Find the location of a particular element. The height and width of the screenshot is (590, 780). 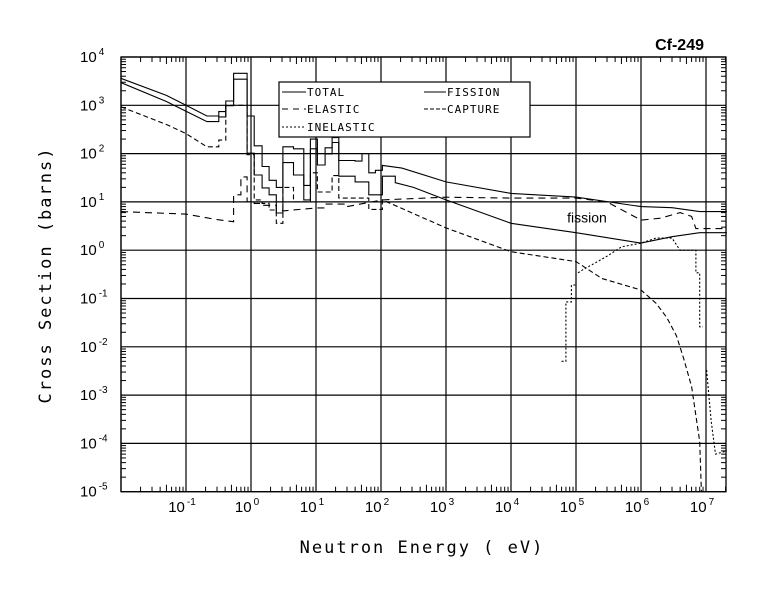

y-tick-exponent: 3 is located at coordinates (102, 100).